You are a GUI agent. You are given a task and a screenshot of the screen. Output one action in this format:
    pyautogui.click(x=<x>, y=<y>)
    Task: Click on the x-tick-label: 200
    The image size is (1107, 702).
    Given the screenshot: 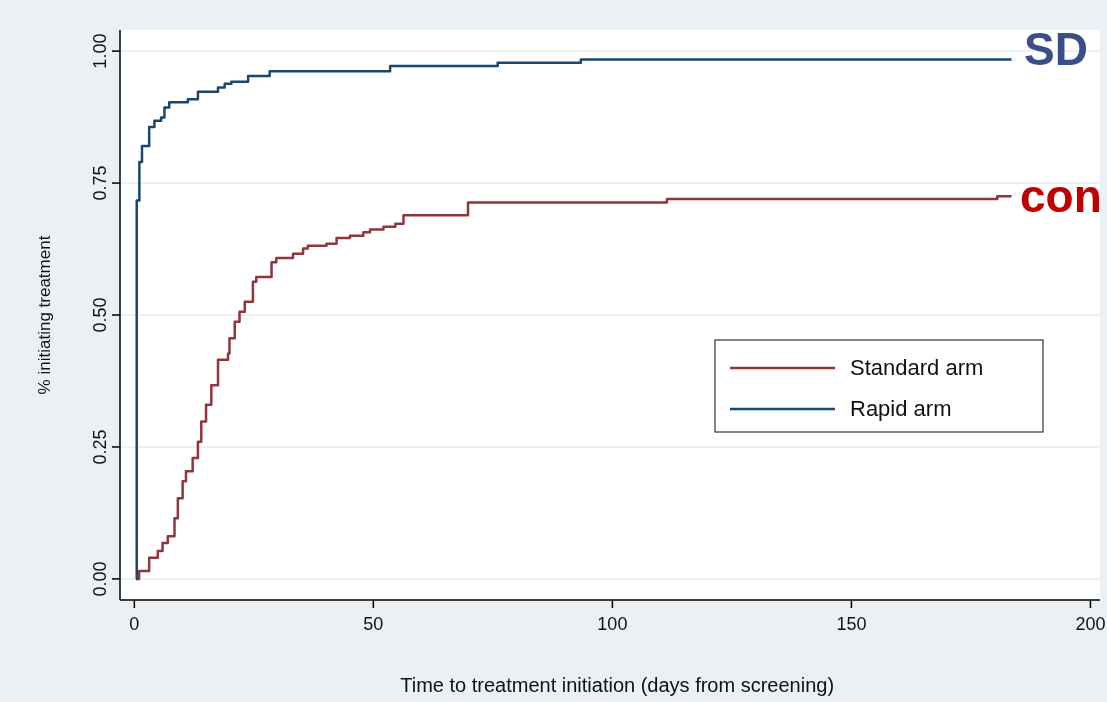 What is the action you would take?
    pyautogui.click(x=1090, y=624)
    